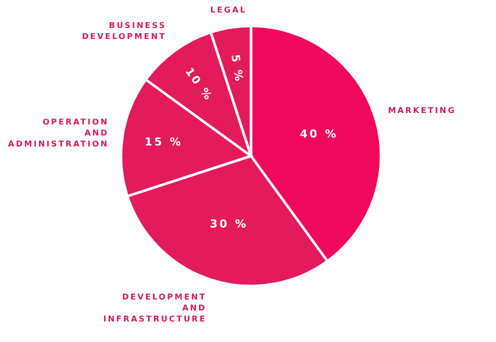 Image resolution: width=496 pixels, height=342 pixels. Describe the element at coordinates (422, 110) in the screenshot. I see `slice-label: MARKETING` at that location.